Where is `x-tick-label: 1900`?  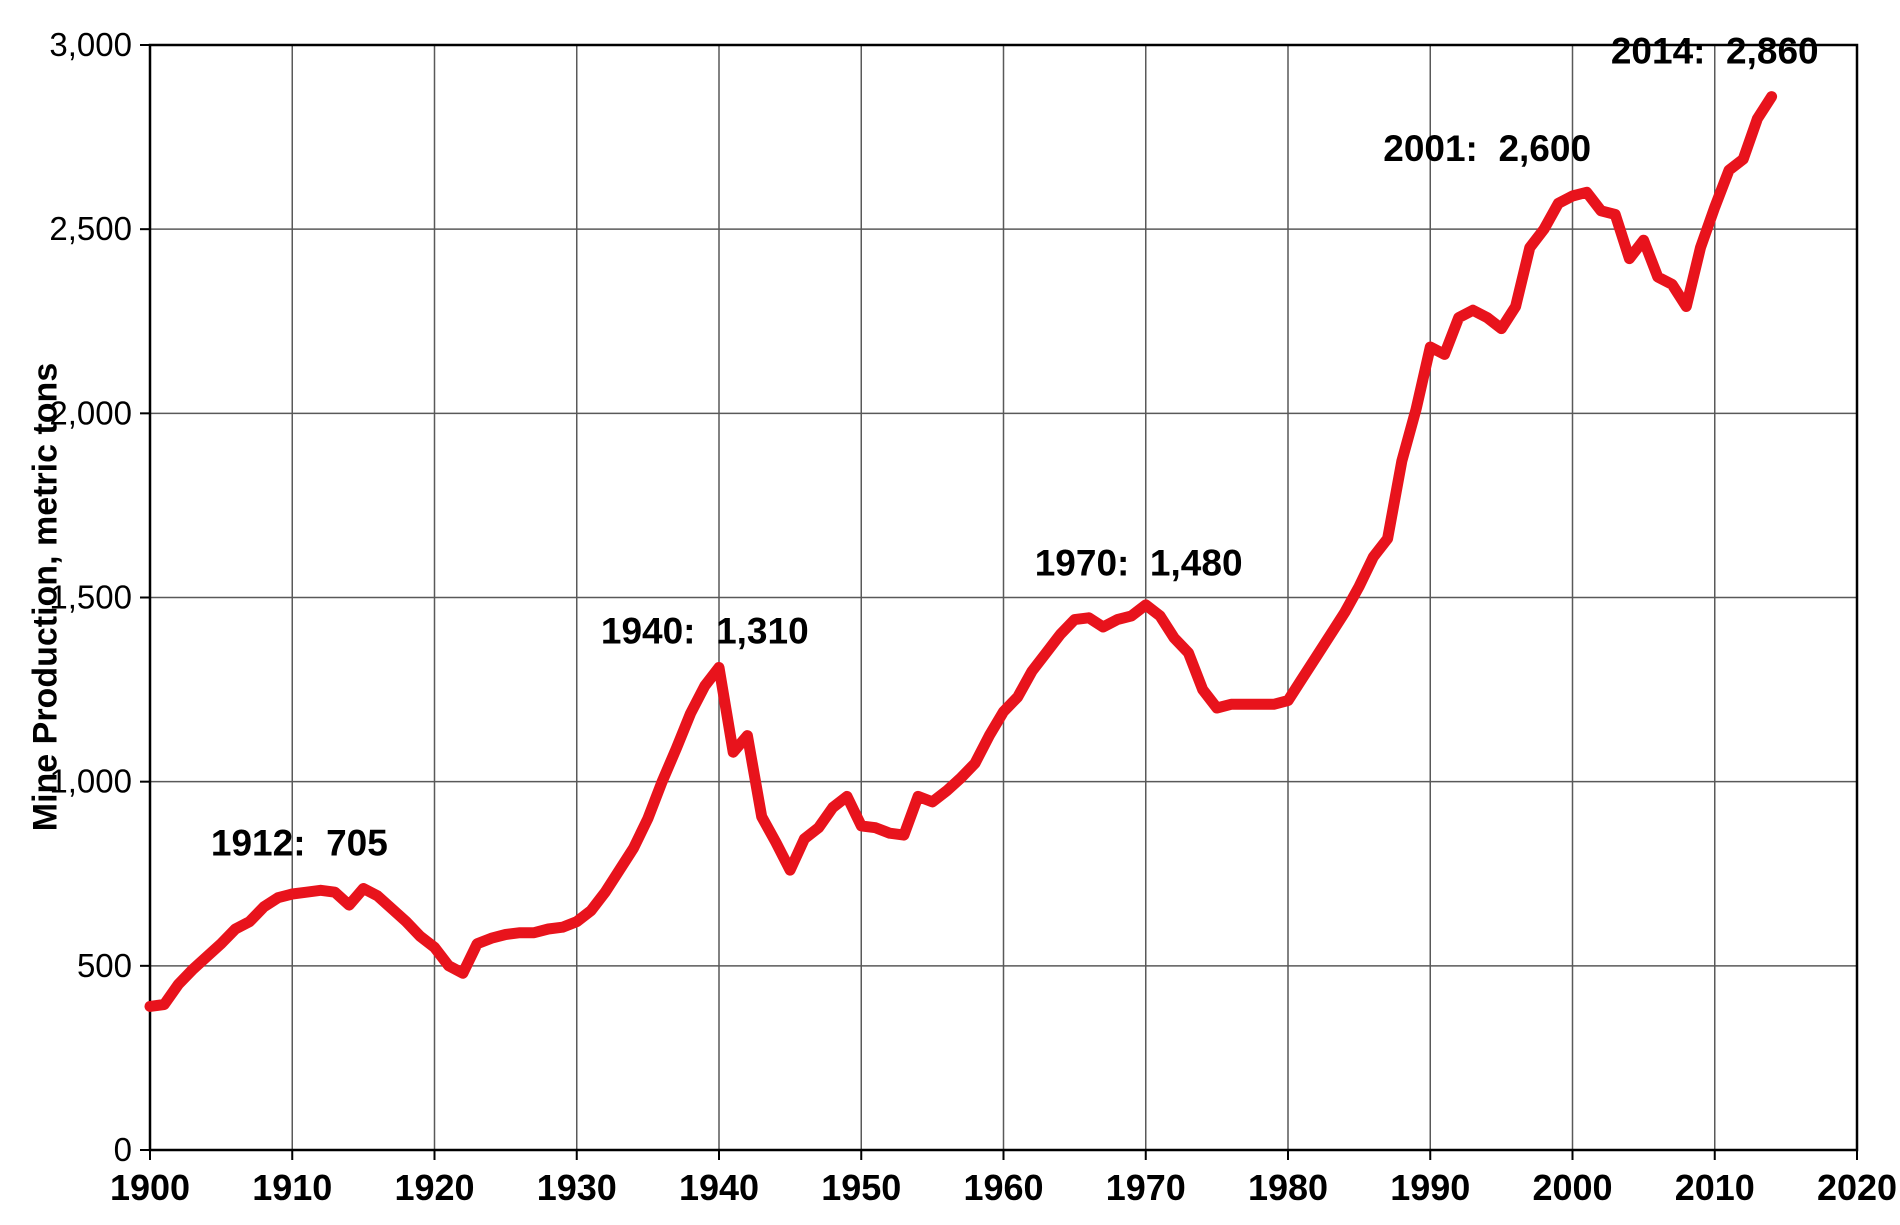
x-tick-label: 1900 is located at coordinates (150, 1187).